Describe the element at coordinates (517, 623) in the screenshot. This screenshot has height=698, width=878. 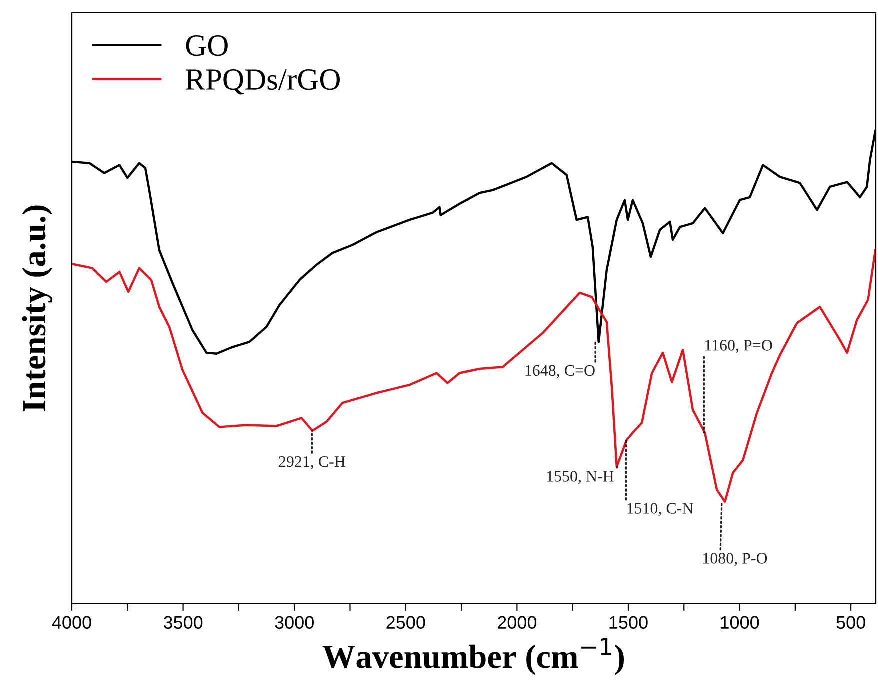
I see `x-tick-label: 2000` at that location.